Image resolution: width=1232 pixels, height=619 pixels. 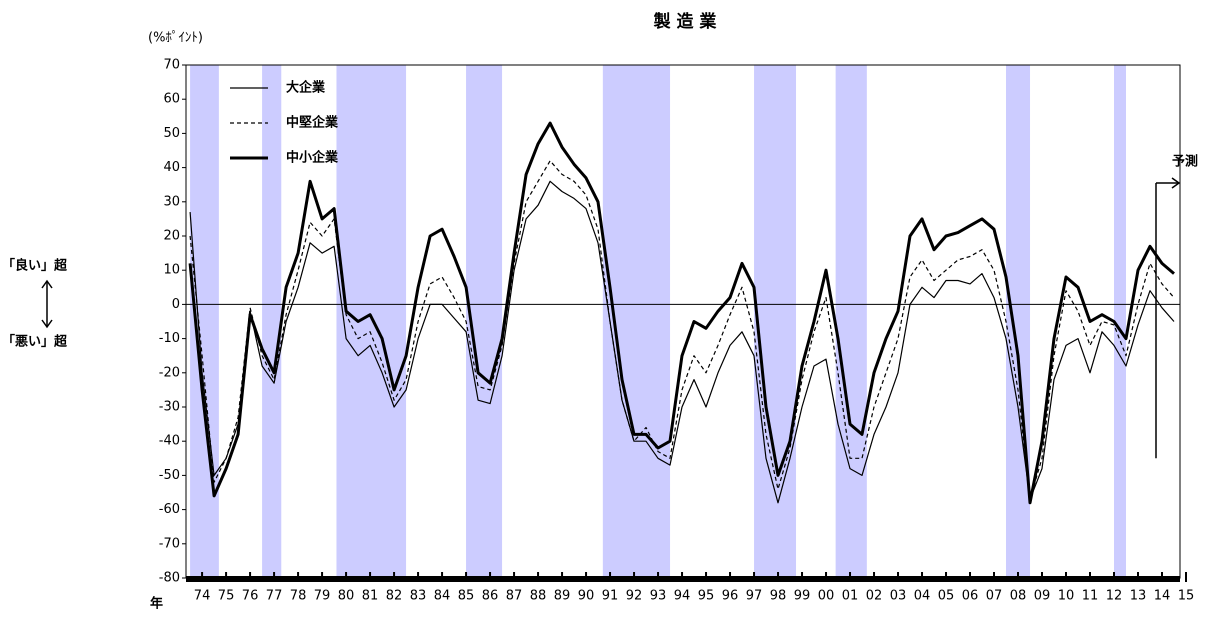 I want to click on x-tick-label: 00, so click(x=826, y=596).